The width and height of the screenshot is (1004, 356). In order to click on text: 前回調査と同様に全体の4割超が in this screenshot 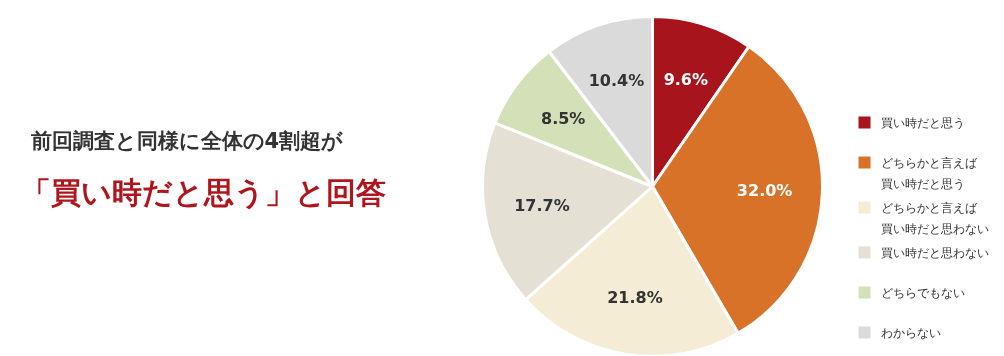, I will do `click(186, 140)`.